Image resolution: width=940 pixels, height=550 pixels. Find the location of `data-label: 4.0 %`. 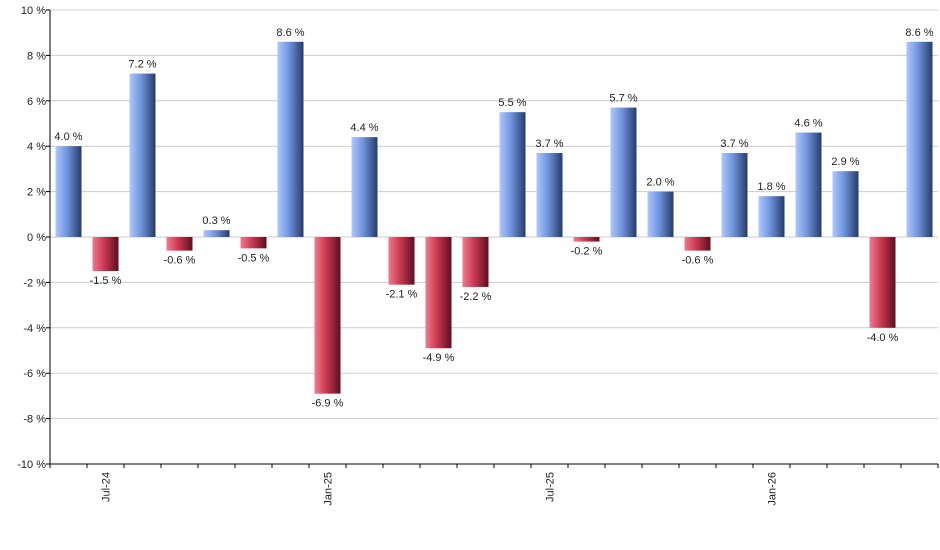

data-label: 4.0 % is located at coordinates (68, 137).